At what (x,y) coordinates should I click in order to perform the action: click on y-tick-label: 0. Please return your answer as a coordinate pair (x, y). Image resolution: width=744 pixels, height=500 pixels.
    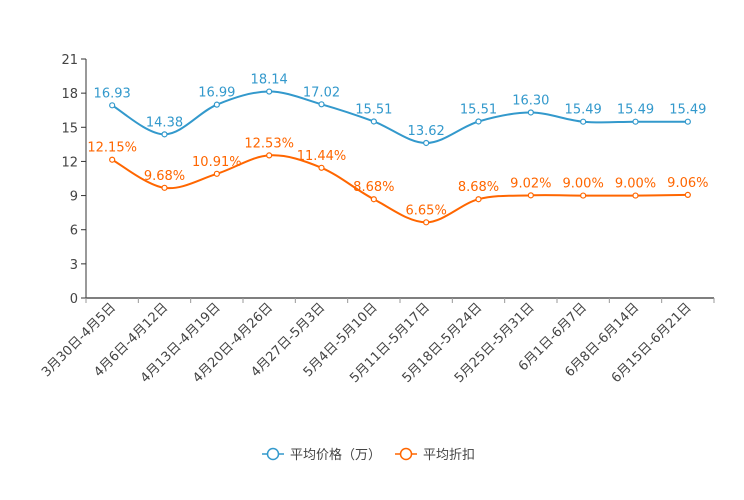
    Looking at the image, I should click on (74, 299).